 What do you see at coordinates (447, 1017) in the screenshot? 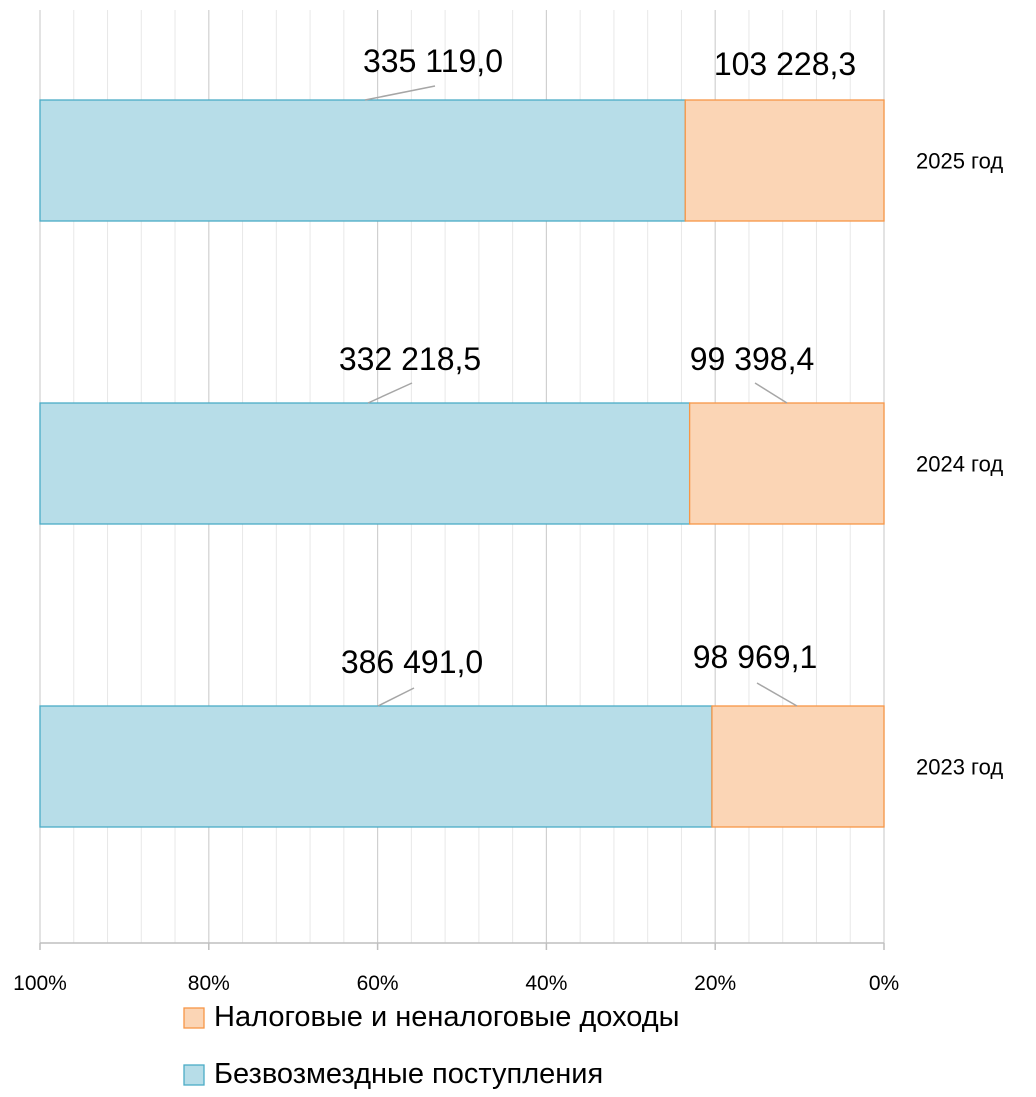
I see `legend-label: Налоговые и неналоговые доходы` at bounding box center [447, 1017].